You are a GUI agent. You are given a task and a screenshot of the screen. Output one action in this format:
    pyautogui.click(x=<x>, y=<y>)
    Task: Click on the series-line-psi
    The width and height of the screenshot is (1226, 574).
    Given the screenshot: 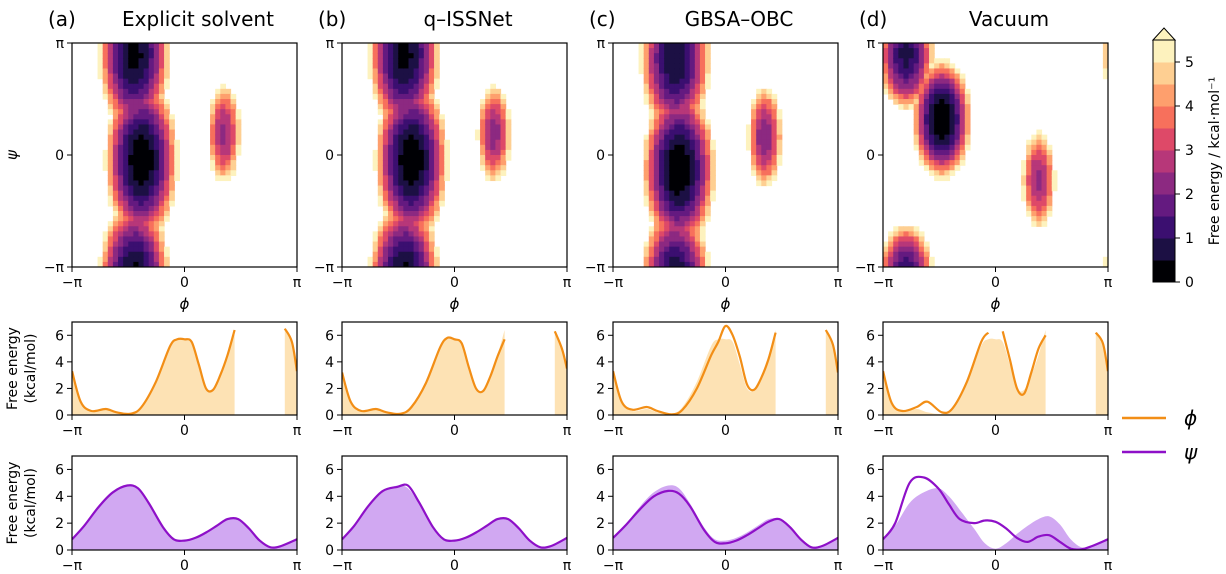 What is the action you would take?
    pyautogui.click(x=184, y=516)
    